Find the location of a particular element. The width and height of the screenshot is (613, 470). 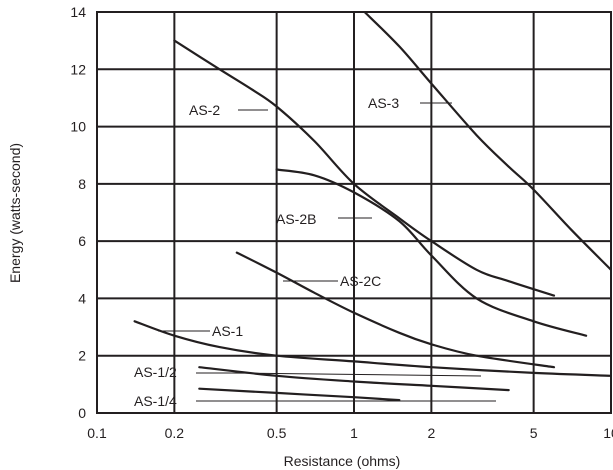

y-tick-label: 10 is located at coordinates (78, 127).